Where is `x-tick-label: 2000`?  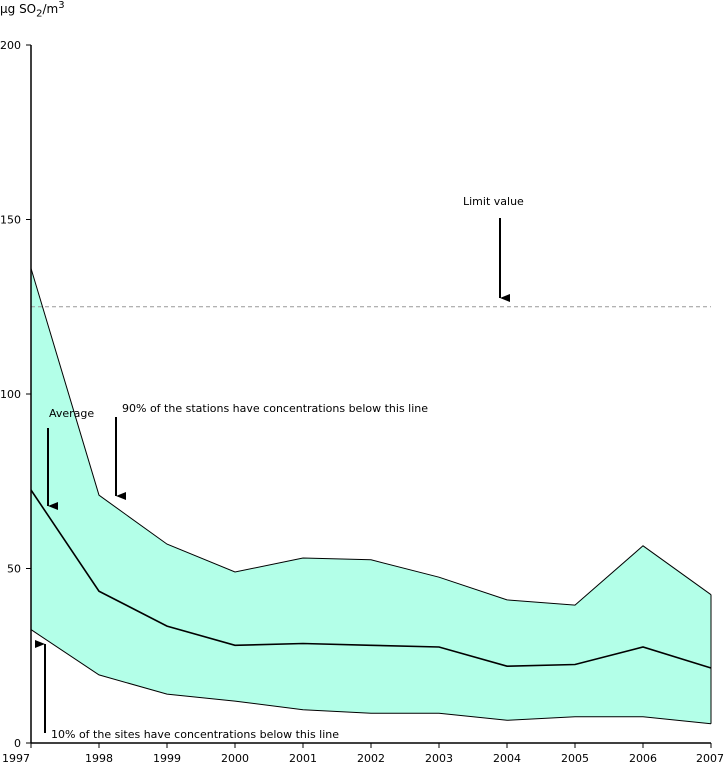
x-tick-label: 2000 is located at coordinates (235, 758).